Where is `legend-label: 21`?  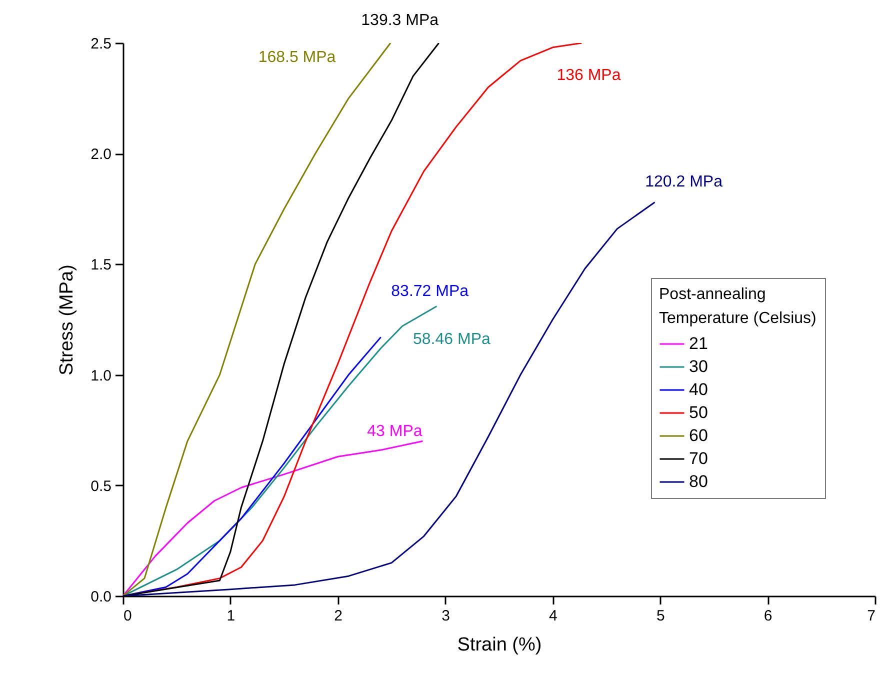 legend-label: 21 is located at coordinates (698, 343).